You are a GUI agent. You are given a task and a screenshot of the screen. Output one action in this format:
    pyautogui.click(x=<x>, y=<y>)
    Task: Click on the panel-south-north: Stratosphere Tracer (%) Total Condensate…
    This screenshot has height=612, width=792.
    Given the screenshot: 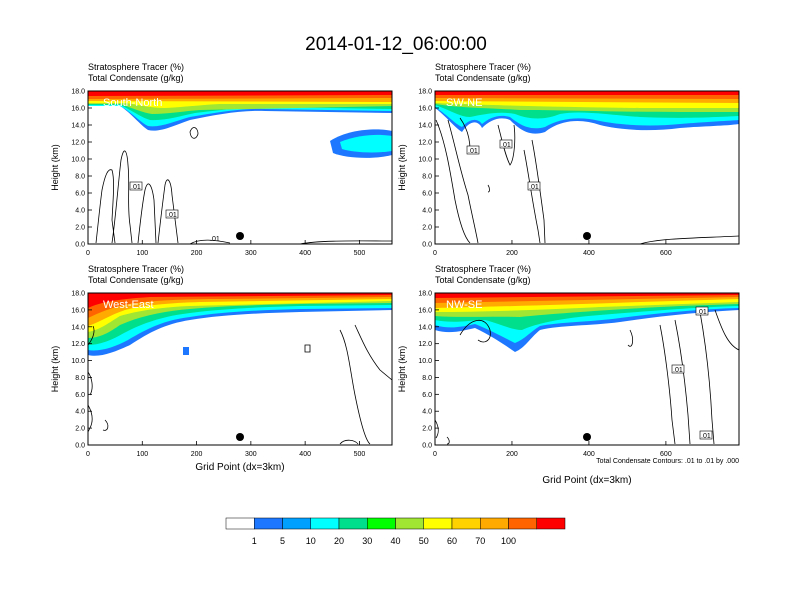 What is the action you would take?
    pyautogui.click(x=221, y=160)
    